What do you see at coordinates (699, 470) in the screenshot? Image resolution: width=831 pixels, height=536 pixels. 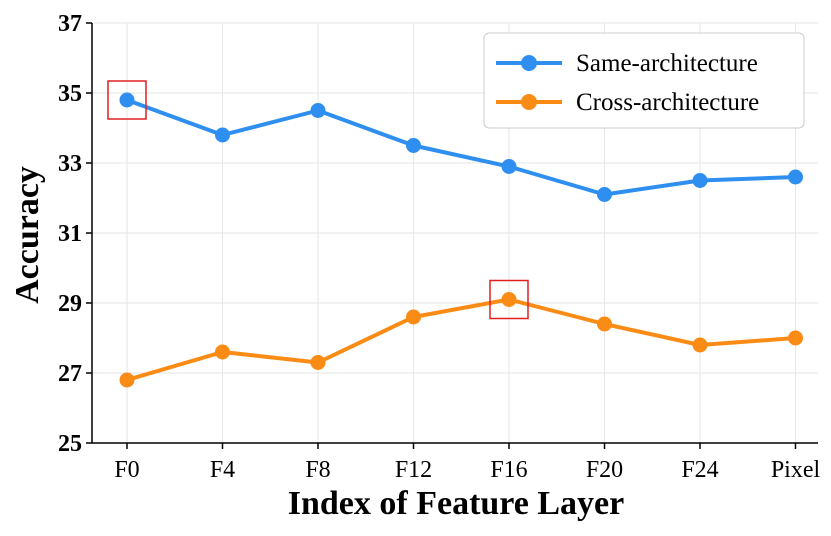 I see `x-tick-label: F24` at bounding box center [699, 470].